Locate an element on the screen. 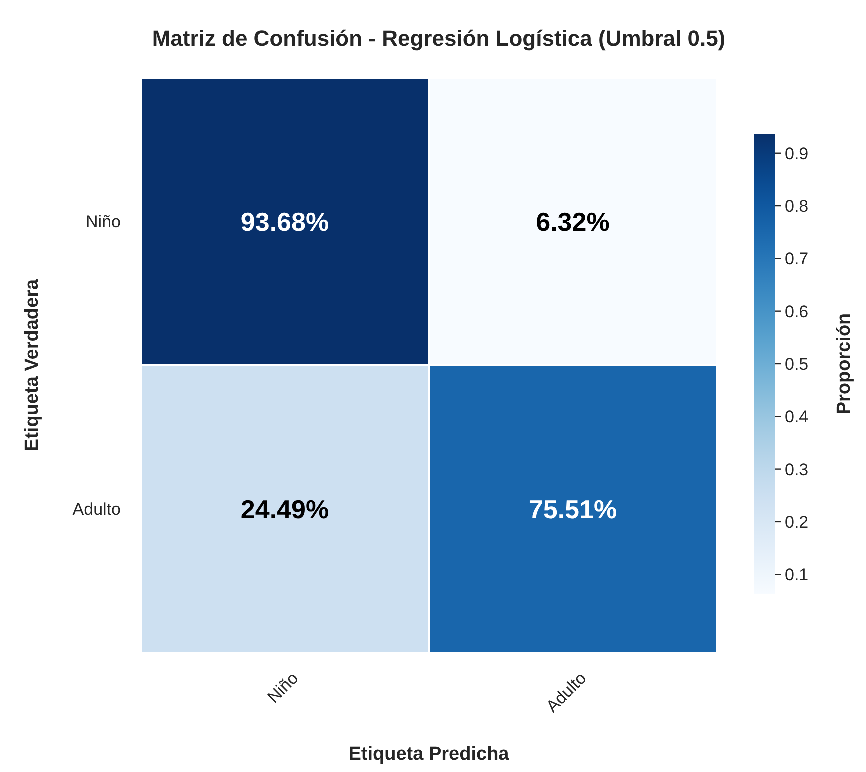 This screenshot has width=866, height=772. color-bar-label: 0.6 is located at coordinates (797, 312).